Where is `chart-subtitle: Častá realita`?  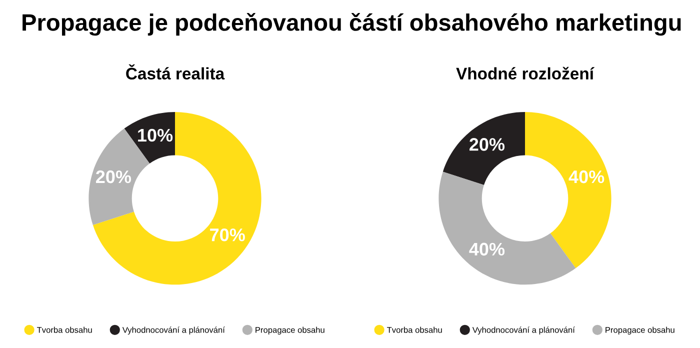 chart-subtitle: Častá realita is located at coordinates (175, 72).